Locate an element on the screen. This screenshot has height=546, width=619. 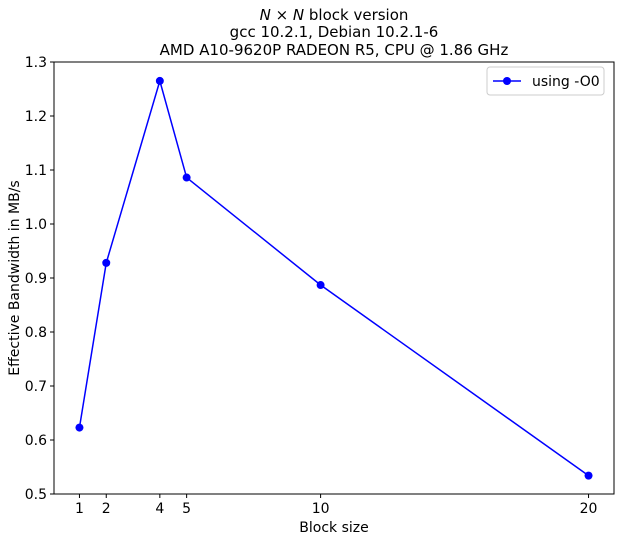
x-tick-label: 10 is located at coordinates (321, 509).